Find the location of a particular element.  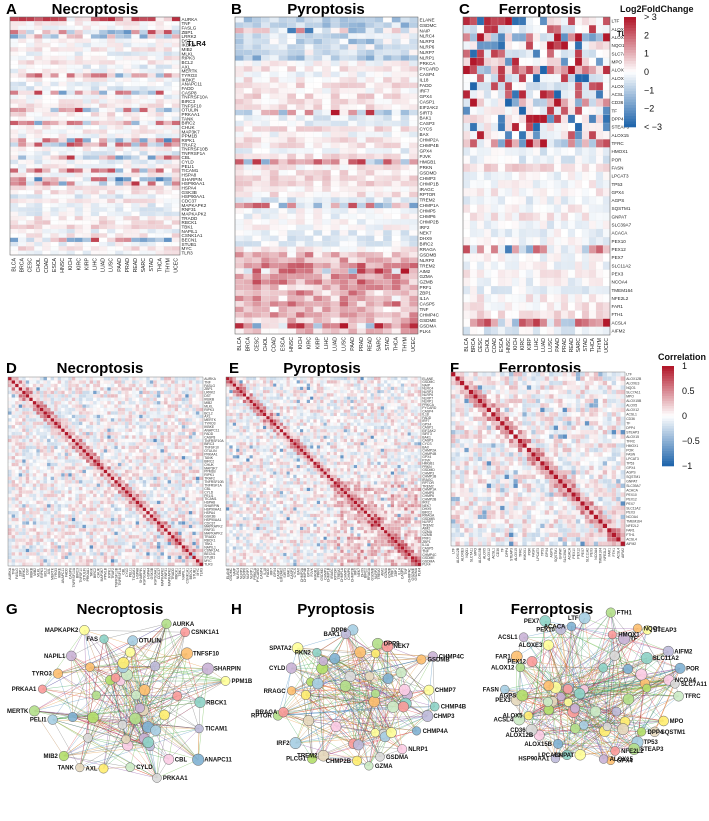

row-label: TICAM1 is located at coordinates (190, 170).